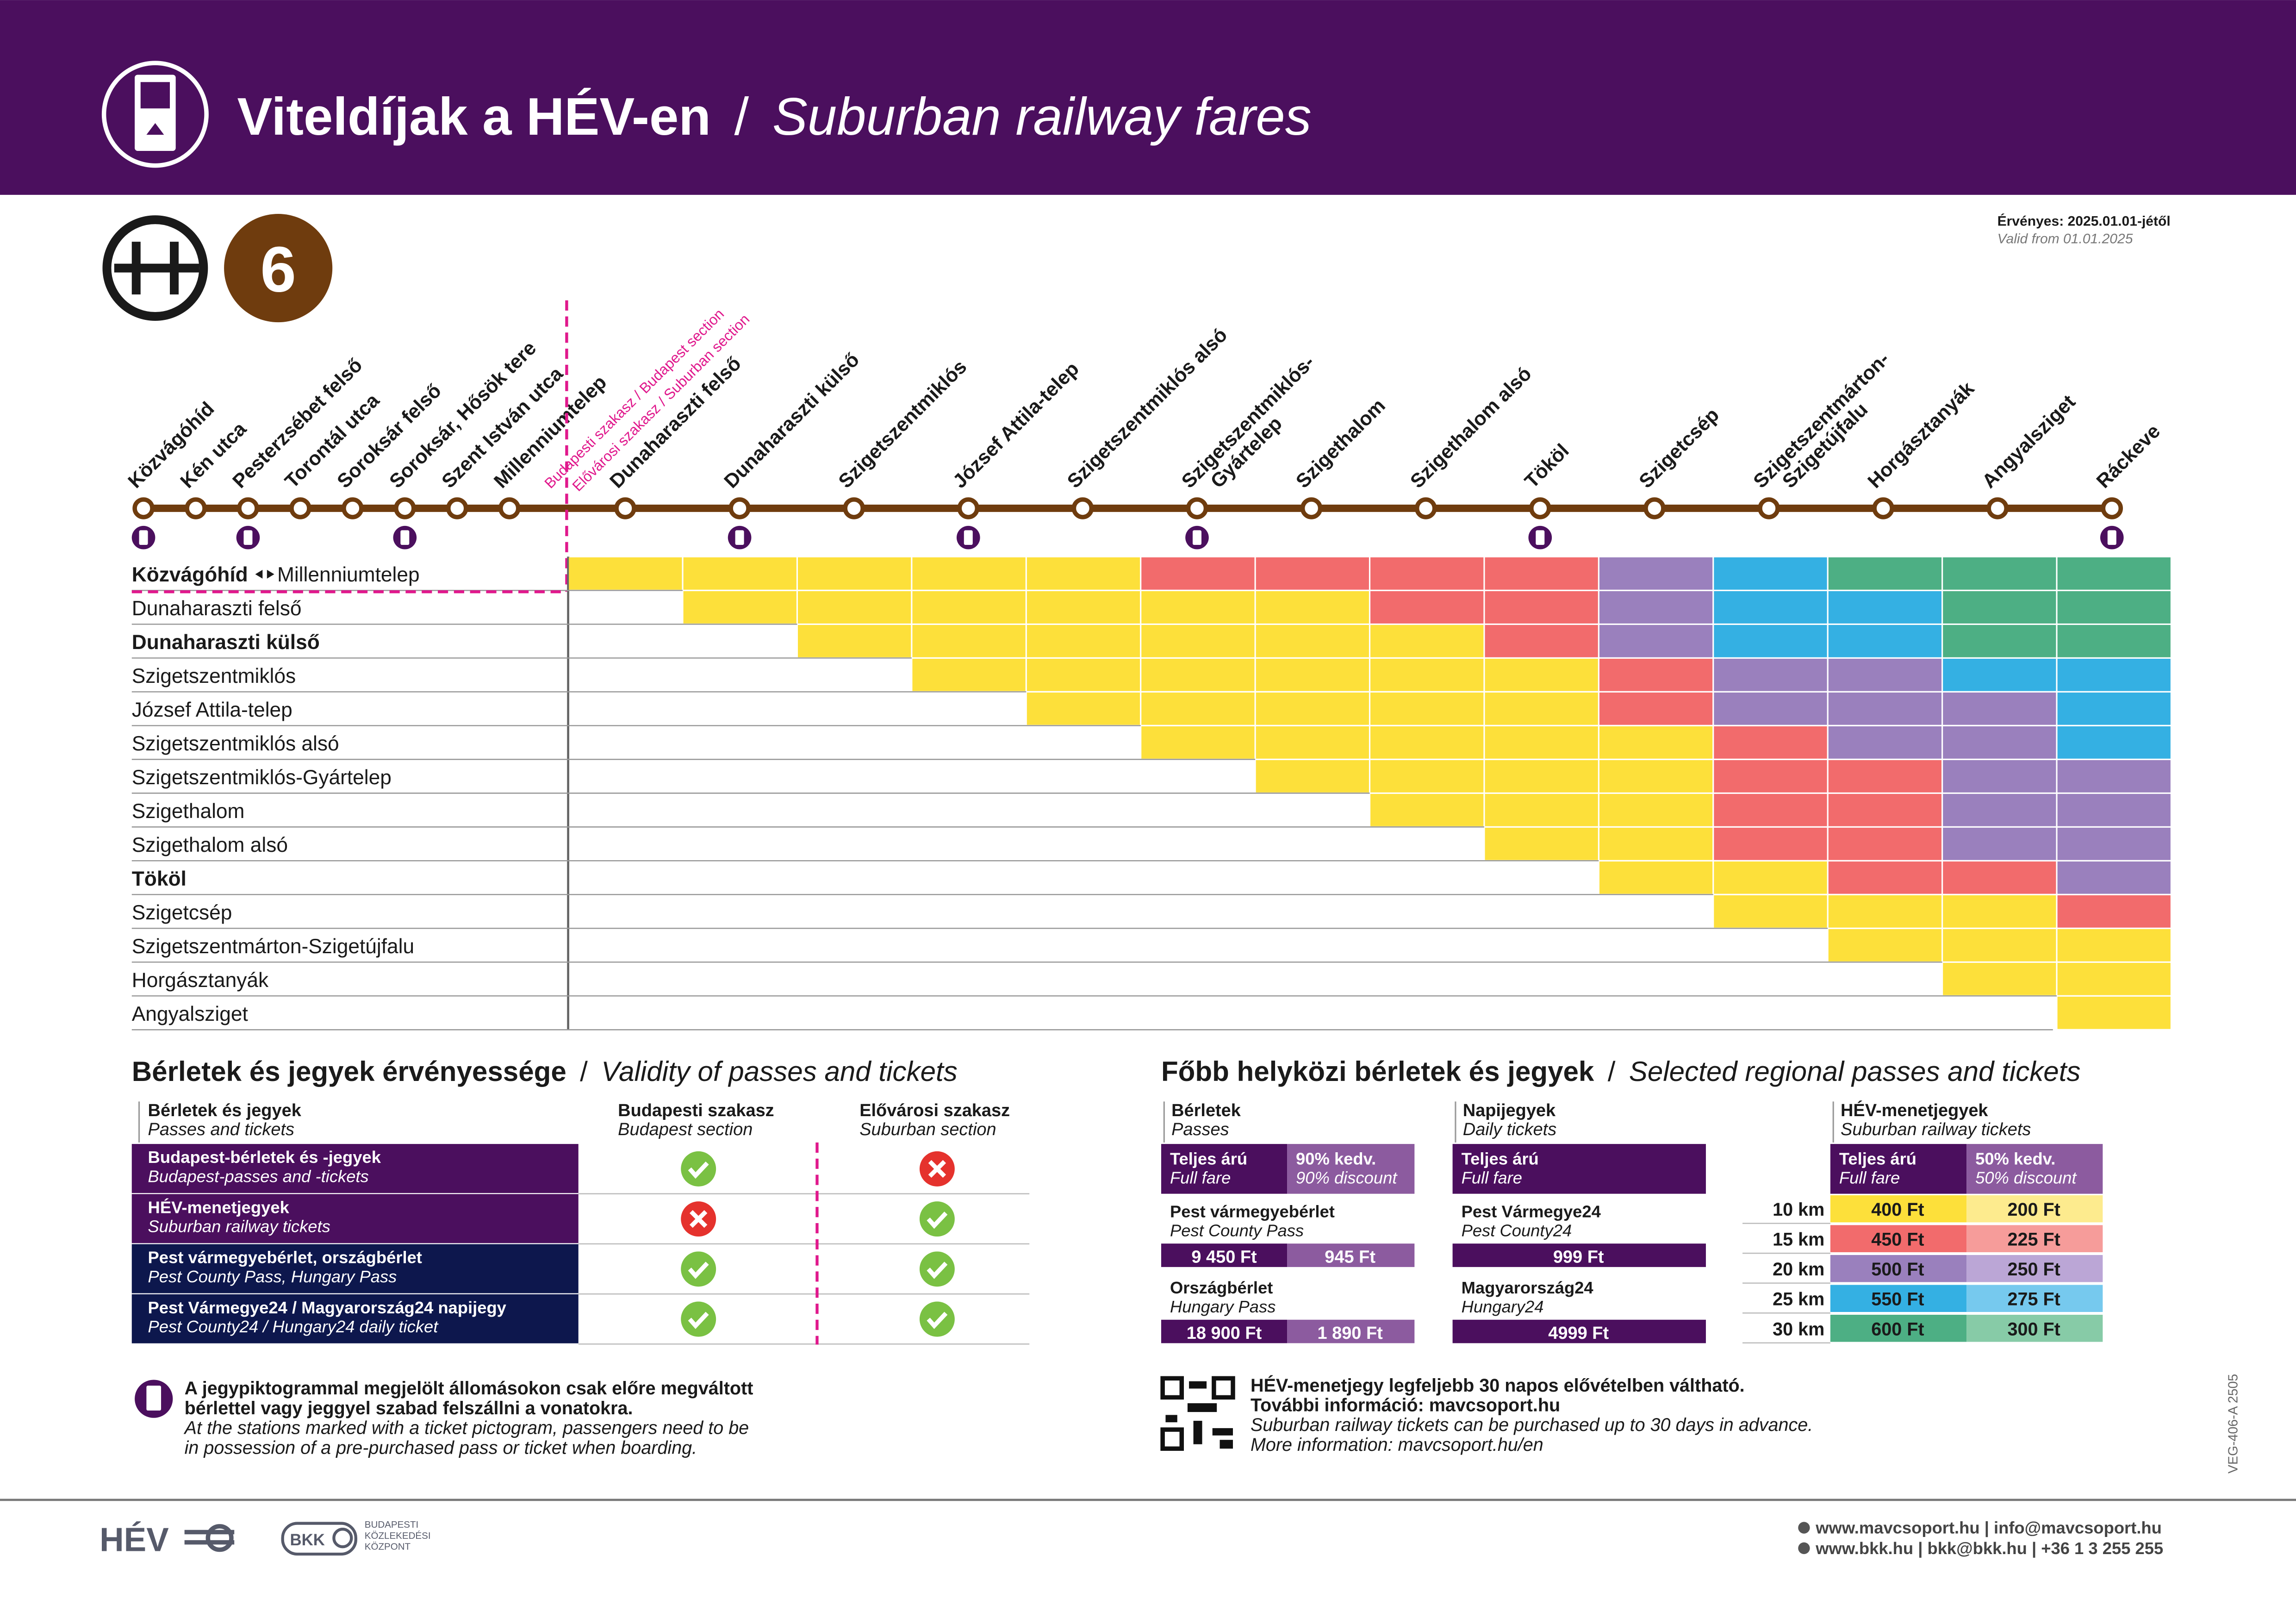  I want to click on station-label-line: Szigetcsép, so click(1679, 448).